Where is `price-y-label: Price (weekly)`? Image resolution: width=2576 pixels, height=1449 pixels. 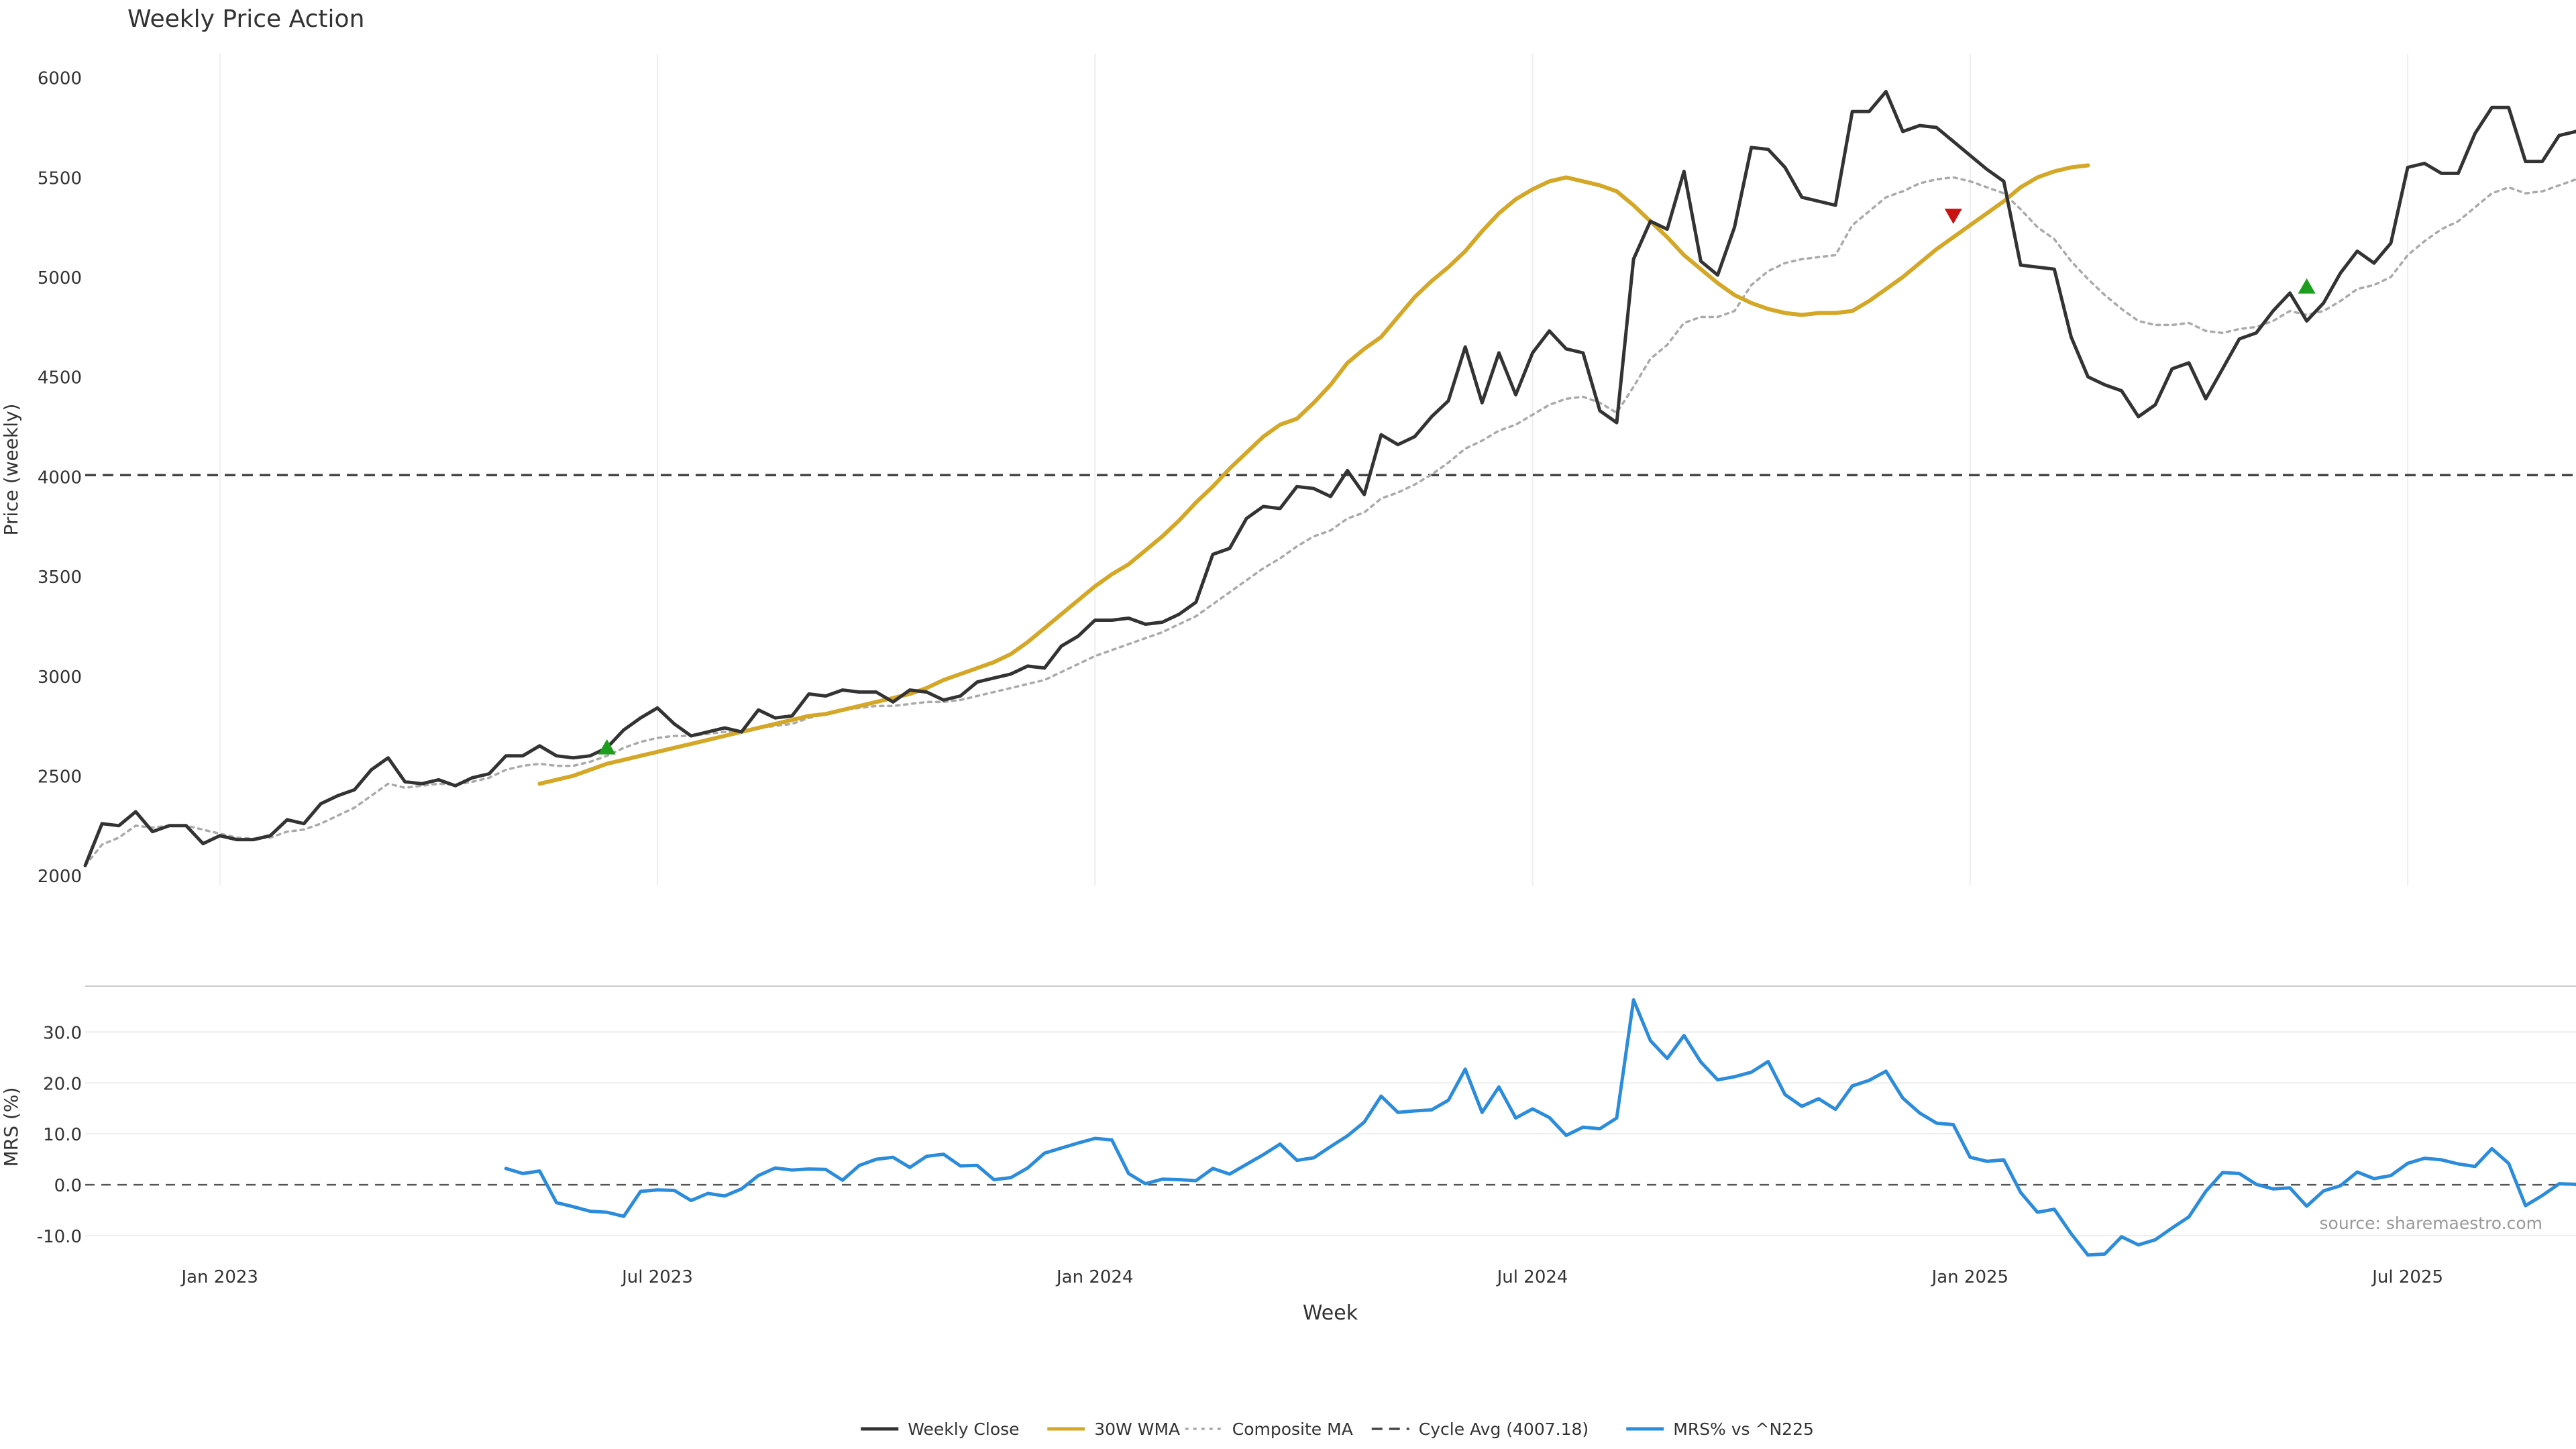
price-y-label: Price (weekly) is located at coordinates (11, 470).